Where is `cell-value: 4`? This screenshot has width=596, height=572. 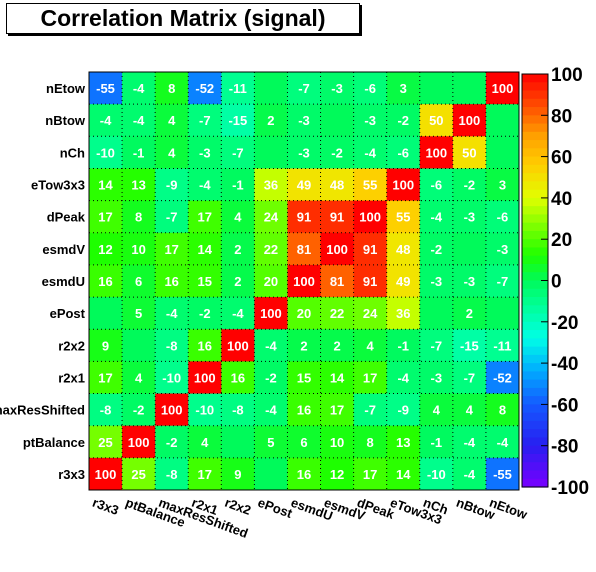
cell-value: 4 is located at coordinates (172, 120).